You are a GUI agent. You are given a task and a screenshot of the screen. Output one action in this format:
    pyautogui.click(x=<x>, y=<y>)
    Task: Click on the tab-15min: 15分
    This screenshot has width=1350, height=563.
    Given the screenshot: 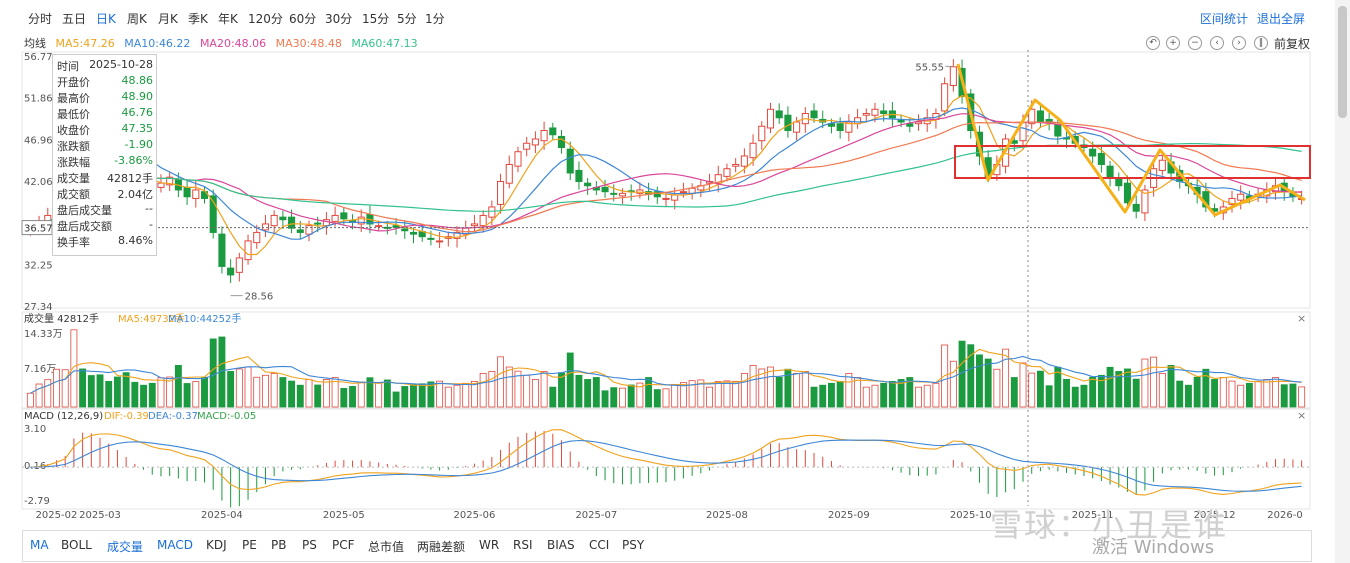 What is the action you would take?
    pyautogui.click(x=376, y=19)
    